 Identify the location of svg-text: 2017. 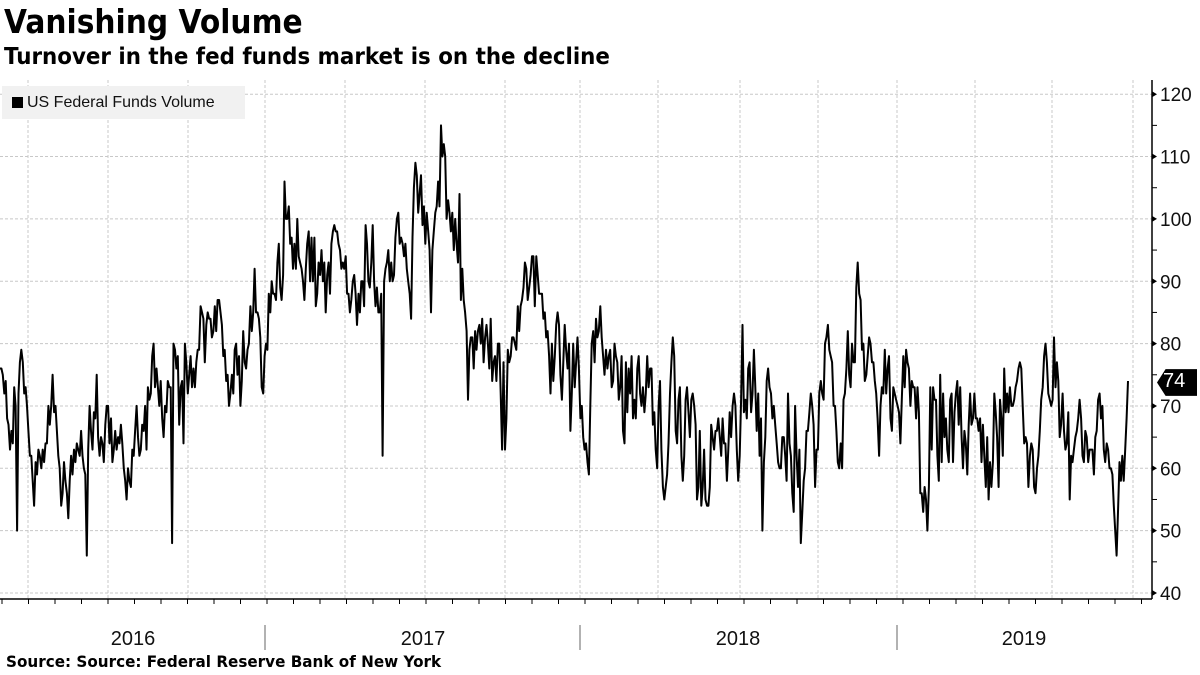
(423, 639).